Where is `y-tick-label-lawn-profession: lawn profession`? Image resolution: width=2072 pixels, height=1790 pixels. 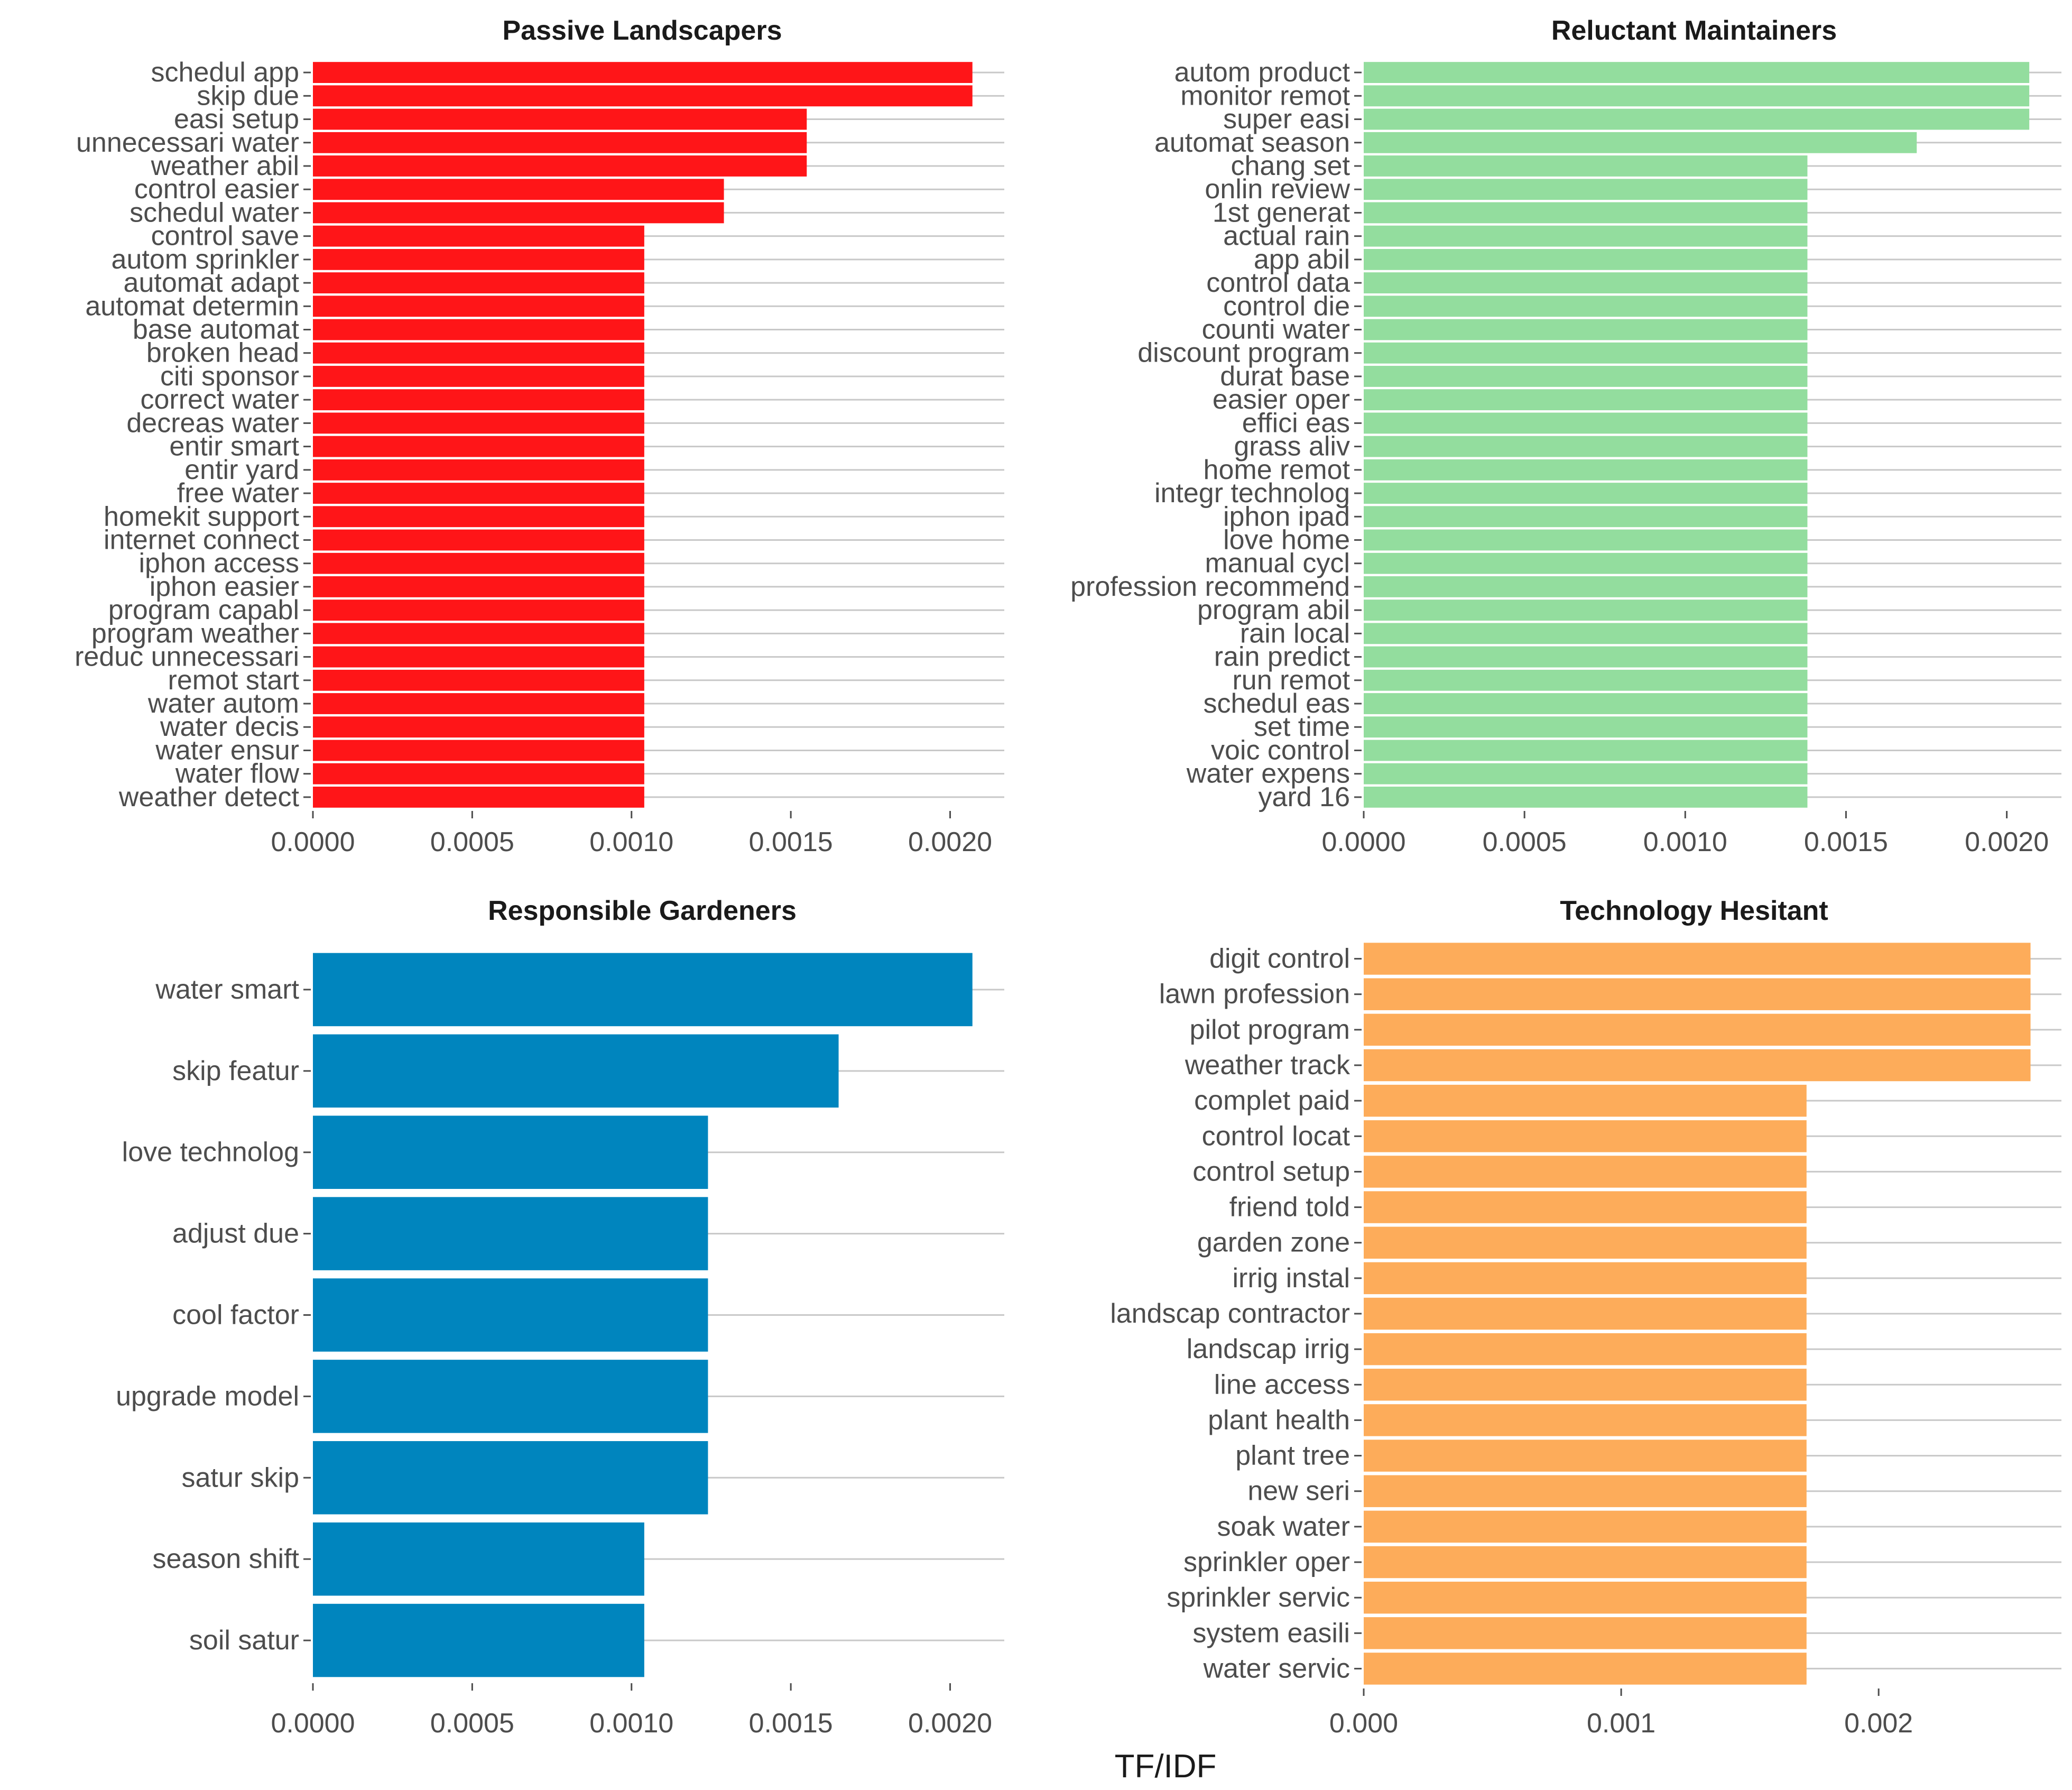
y-tick-label-lawn-profession: lawn profession is located at coordinates (1254, 994).